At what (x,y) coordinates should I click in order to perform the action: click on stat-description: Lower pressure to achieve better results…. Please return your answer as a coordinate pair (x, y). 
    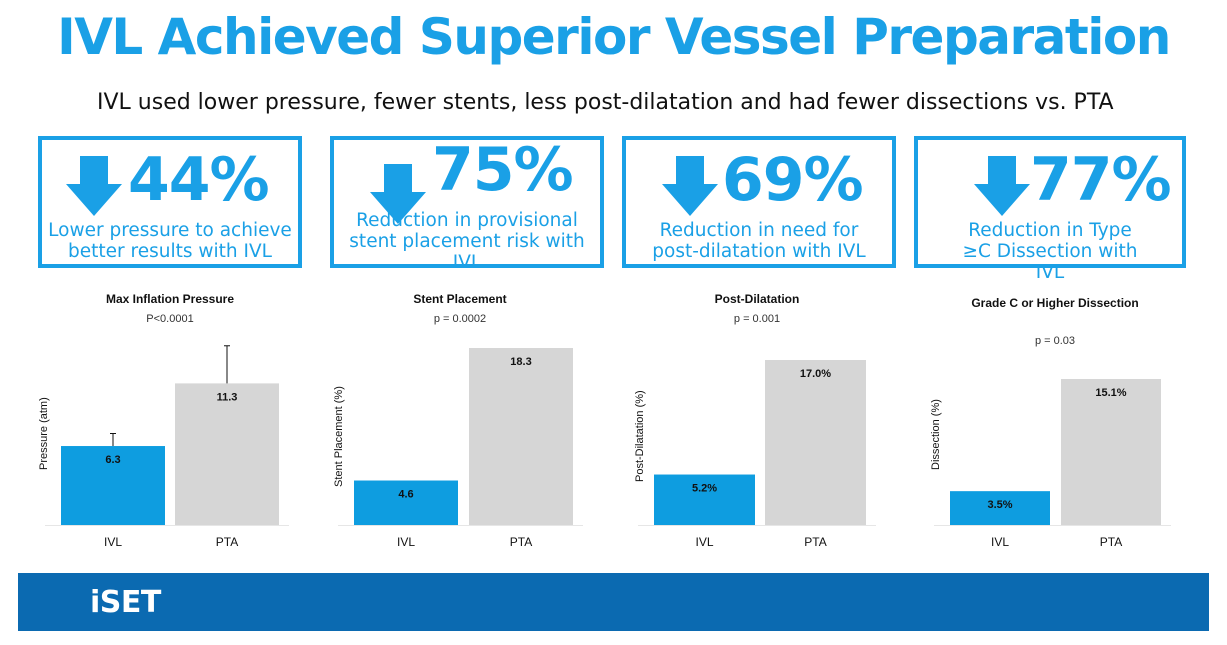
    Looking at the image, I should click on (170, 241).